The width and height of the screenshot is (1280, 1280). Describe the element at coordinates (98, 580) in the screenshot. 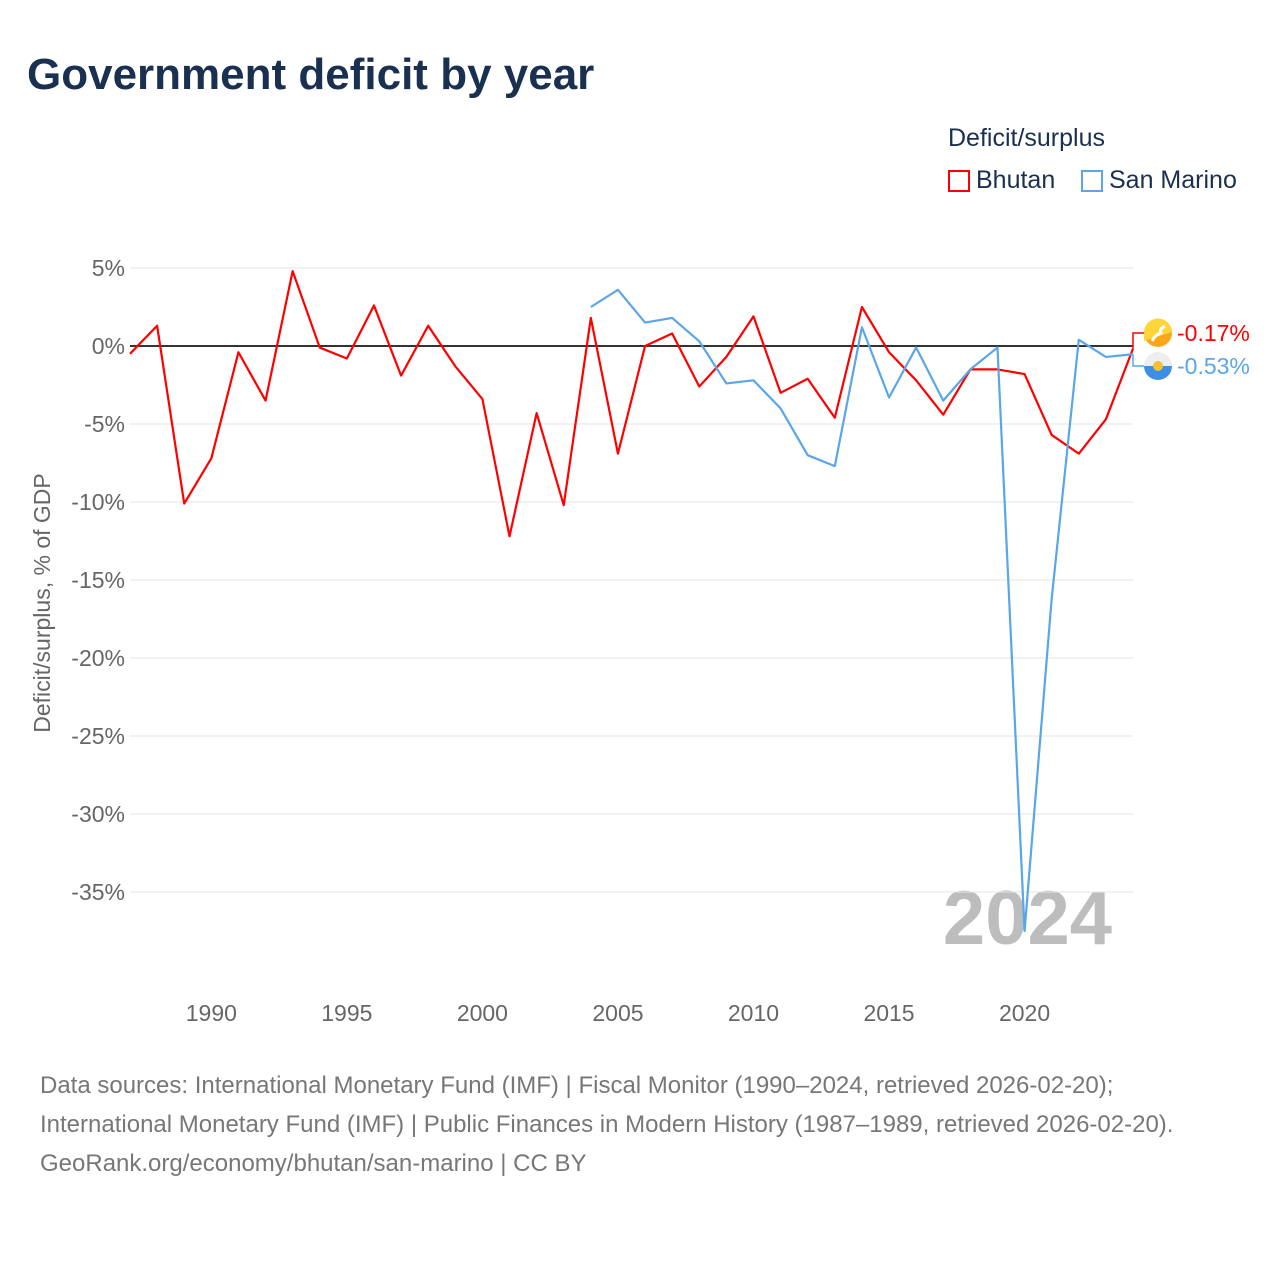

I see `y-tick-label: -15%` at that location.